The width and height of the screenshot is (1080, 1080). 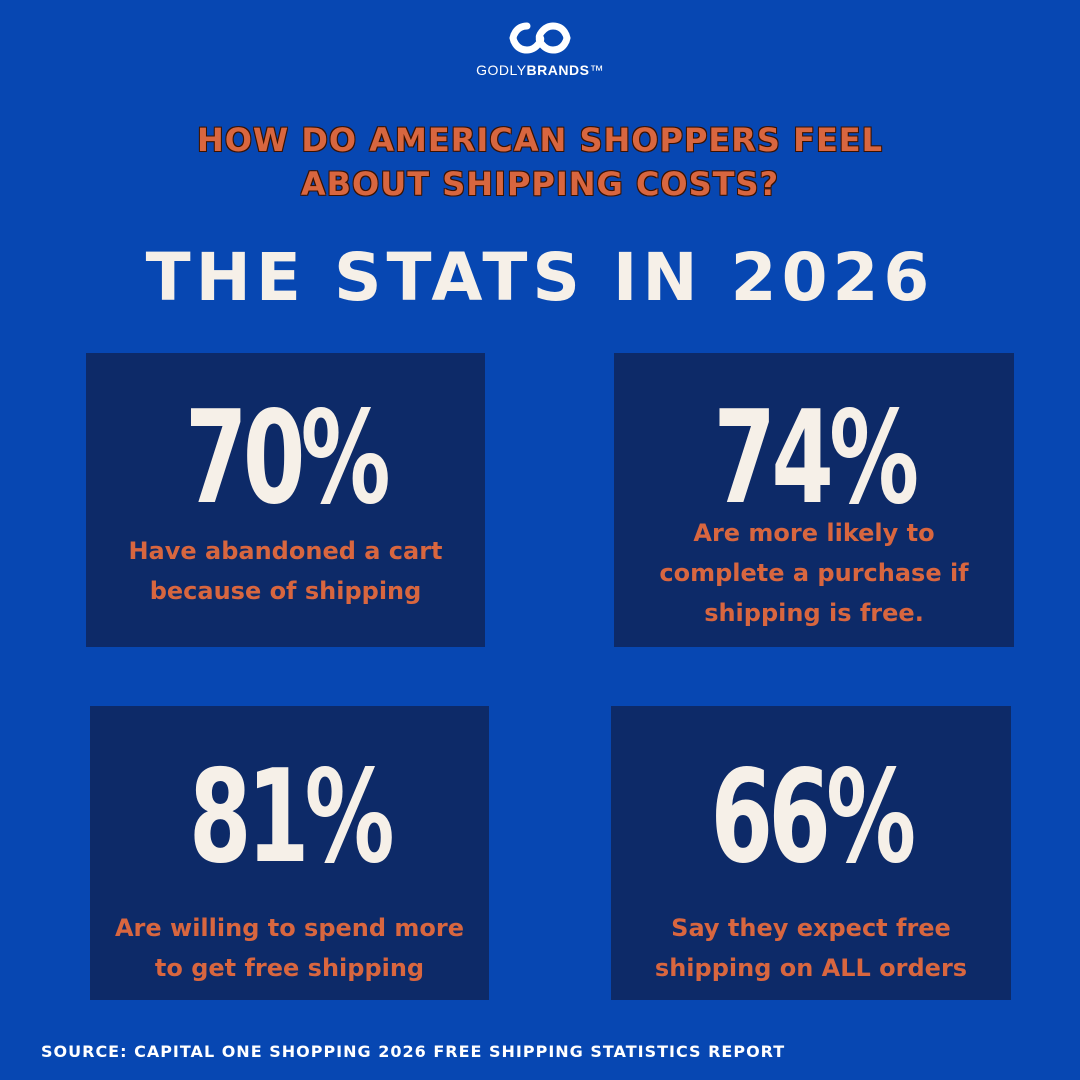 I want to click on brand-logo: GODLYBRANDS™, so click(x=540, y=48).